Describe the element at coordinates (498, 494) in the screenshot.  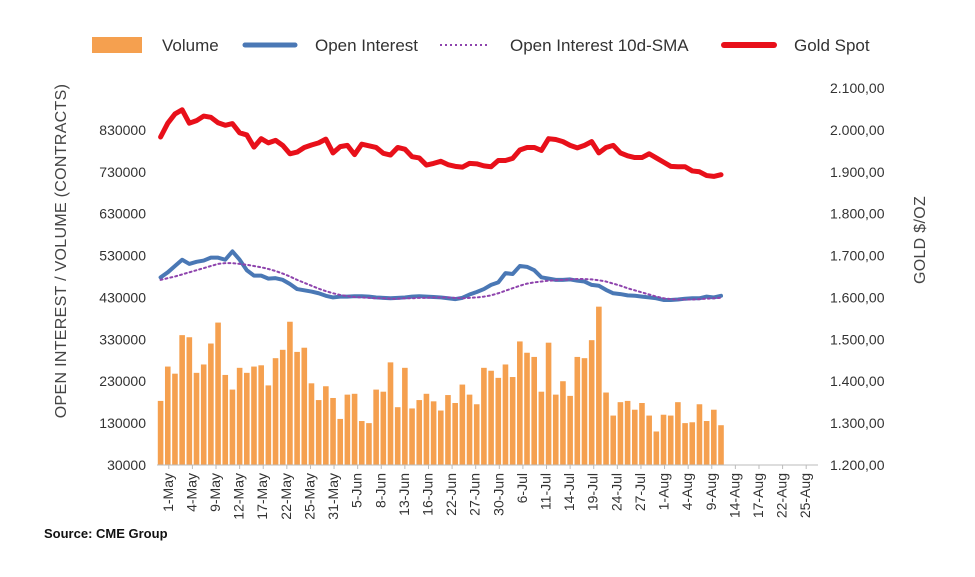
I see `x-tick-label: 30-Jun` at that location.